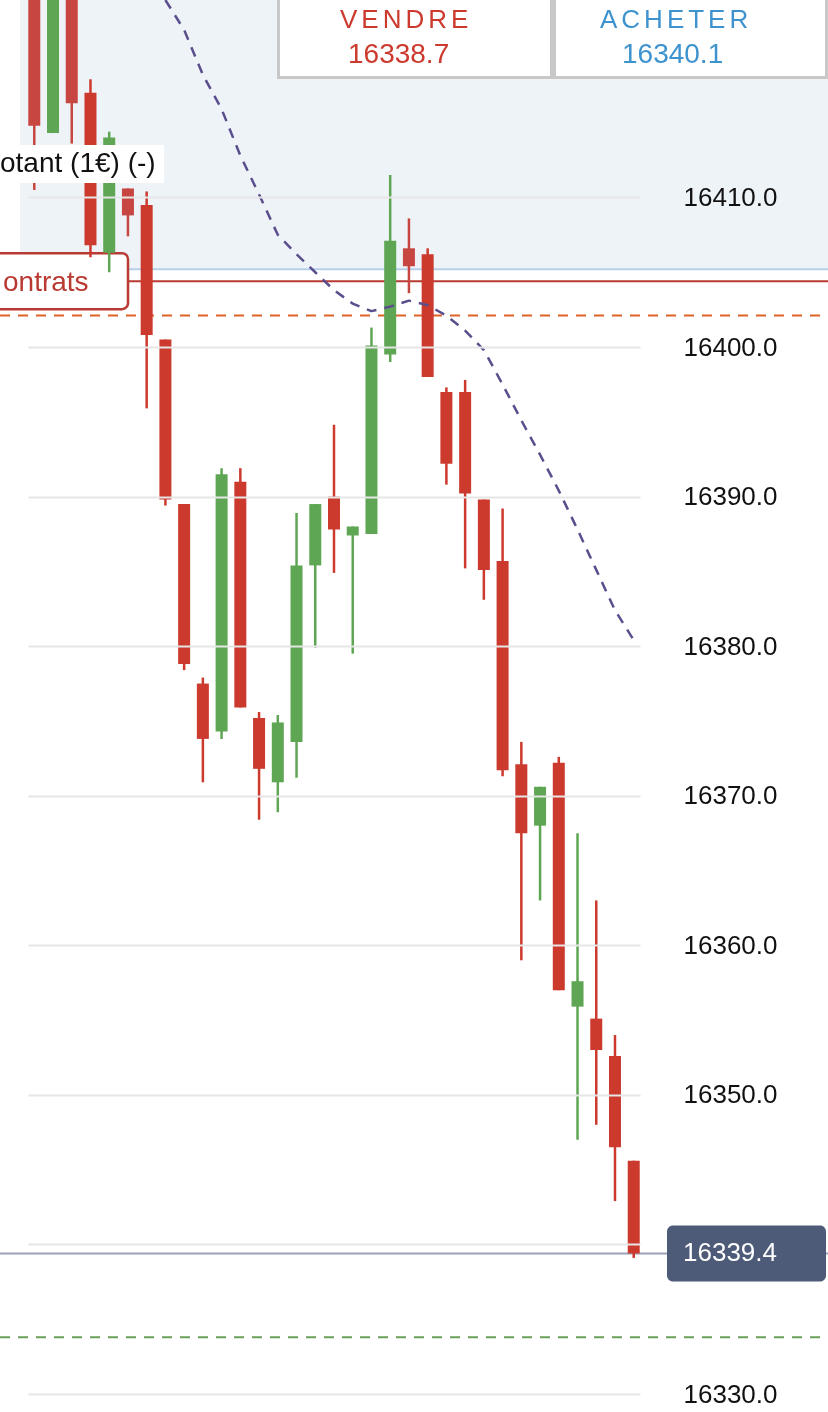  I want to click on y-tick-label: 16370.0, so click(730, 795).